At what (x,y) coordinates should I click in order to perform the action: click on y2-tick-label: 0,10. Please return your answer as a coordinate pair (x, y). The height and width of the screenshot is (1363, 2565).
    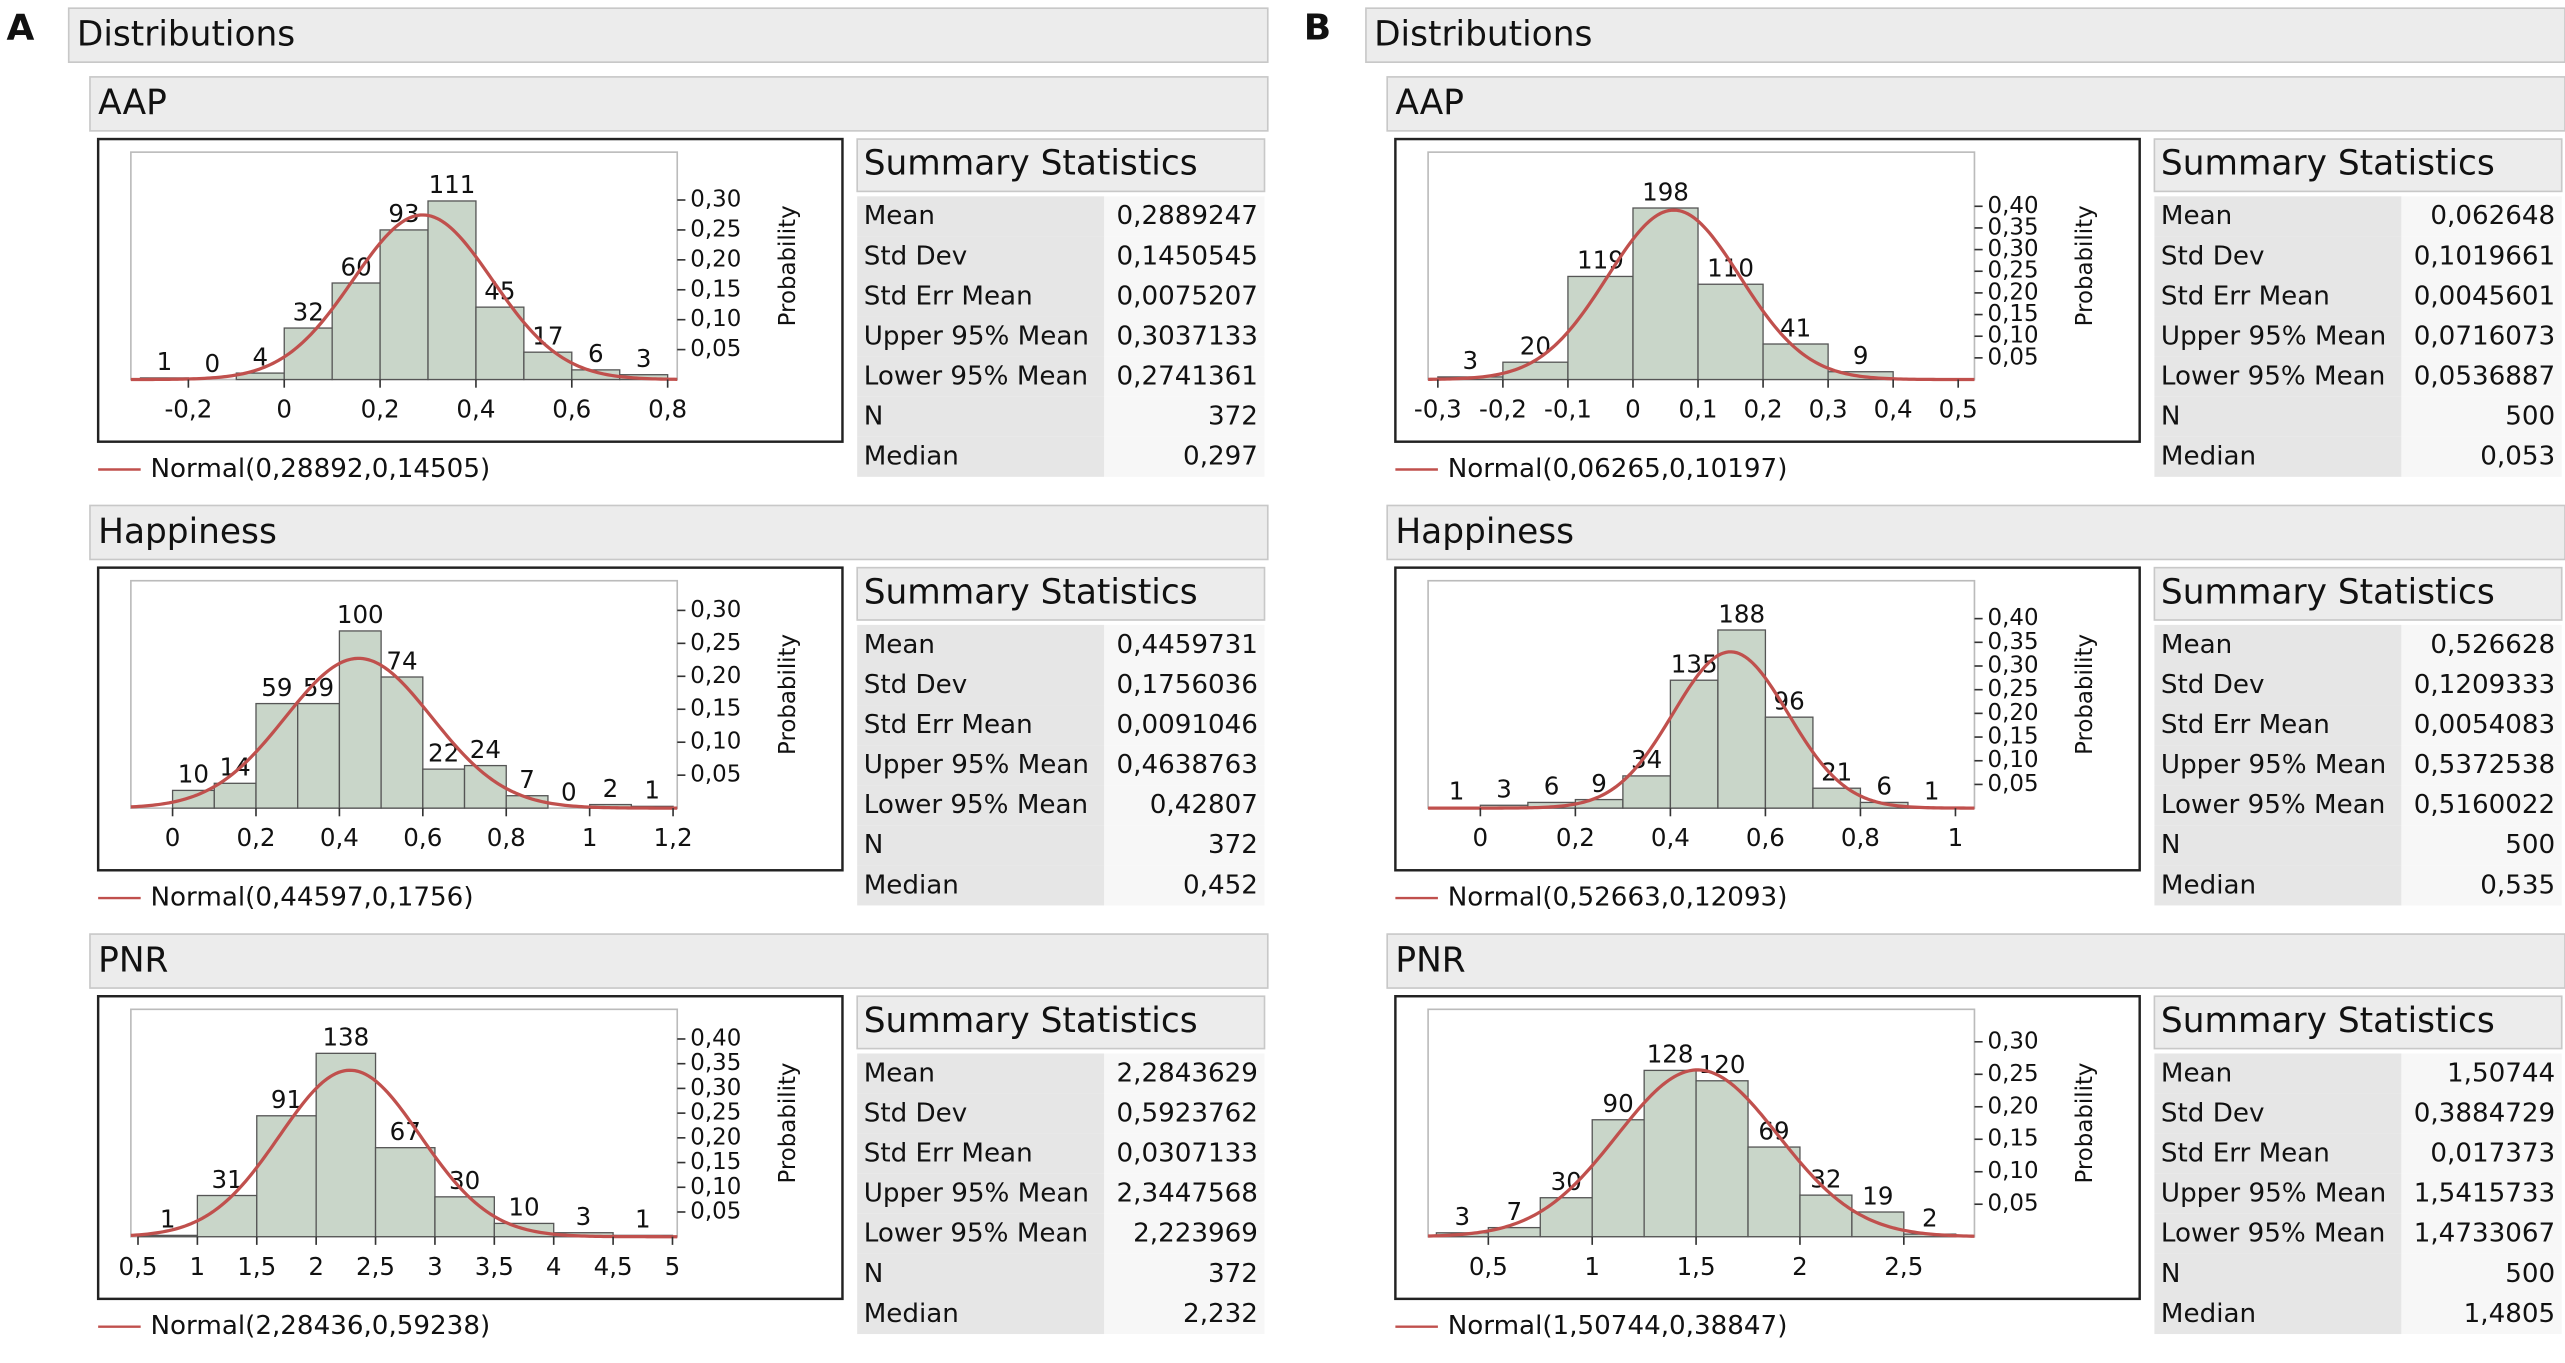
    Looking at the image, I should click on (715, 1187).